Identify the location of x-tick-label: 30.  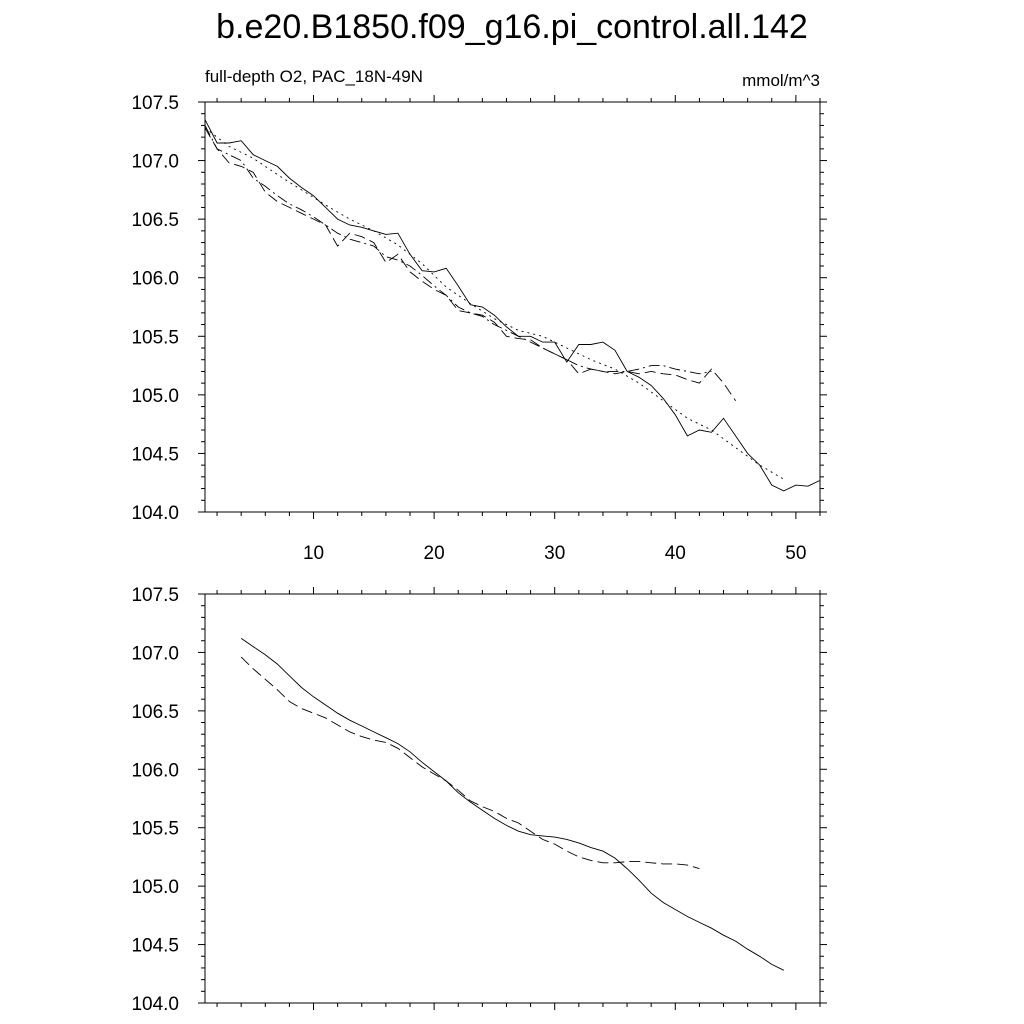
(554, 553).